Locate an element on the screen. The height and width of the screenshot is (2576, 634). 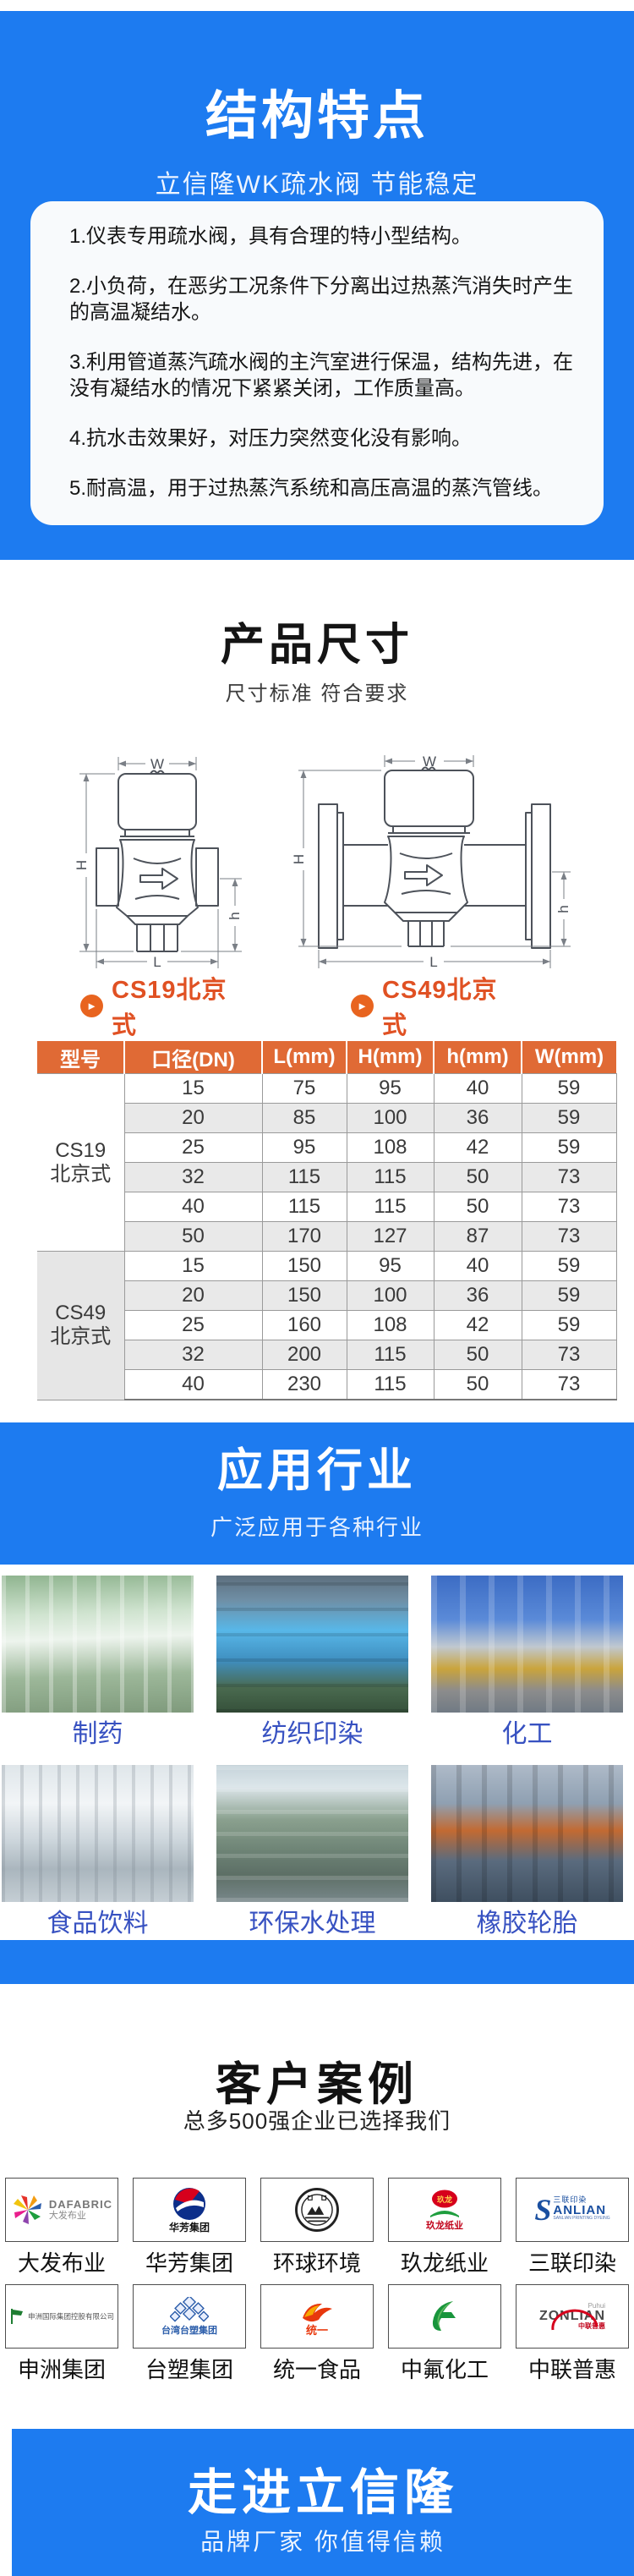
spec-value-cell: 127 is located at coordinates (390, 1236).